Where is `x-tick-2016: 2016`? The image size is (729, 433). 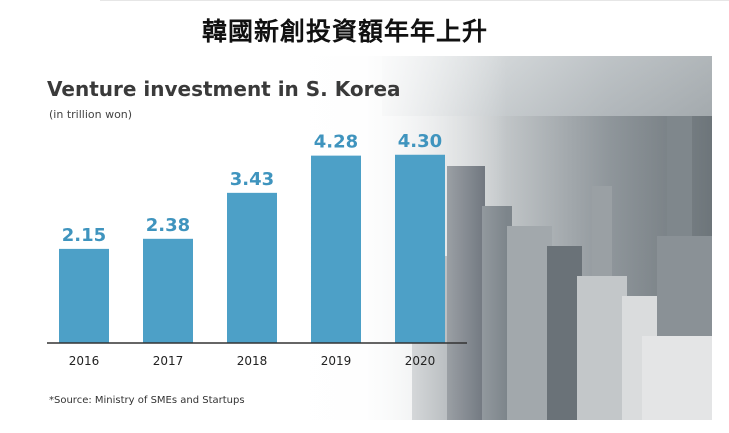 x-tick-2016: 2016 is located at coordinates (84, 361).